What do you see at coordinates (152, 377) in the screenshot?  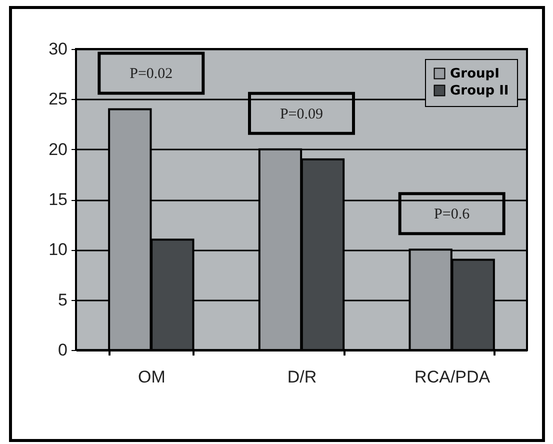 I see `x-tick-label: OM` at bounding box center [152, 377].